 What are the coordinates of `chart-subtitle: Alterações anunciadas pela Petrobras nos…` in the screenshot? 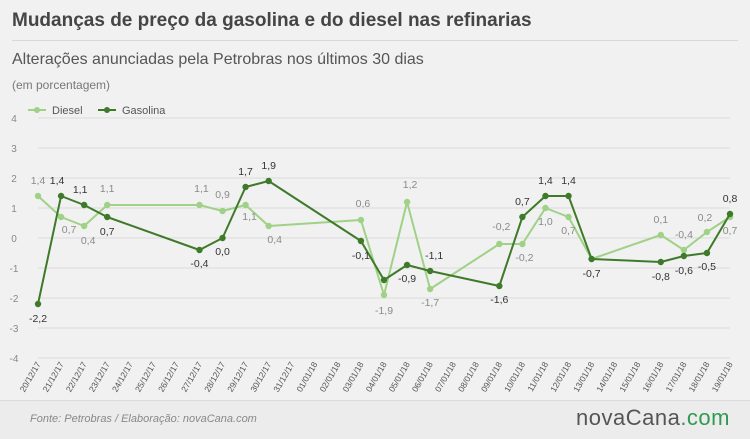 It's located at (218, 59).